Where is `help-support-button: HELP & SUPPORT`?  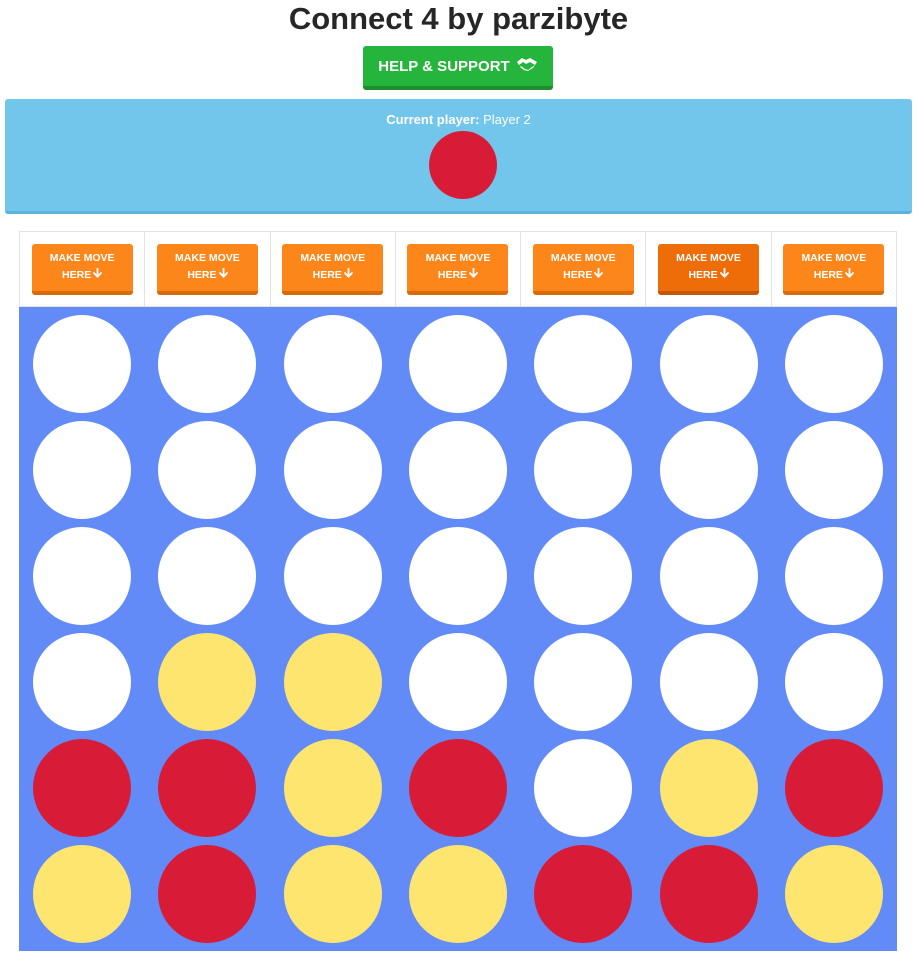
help-support-button: HELP & SUPPORT is located at coordinates (458, 68).